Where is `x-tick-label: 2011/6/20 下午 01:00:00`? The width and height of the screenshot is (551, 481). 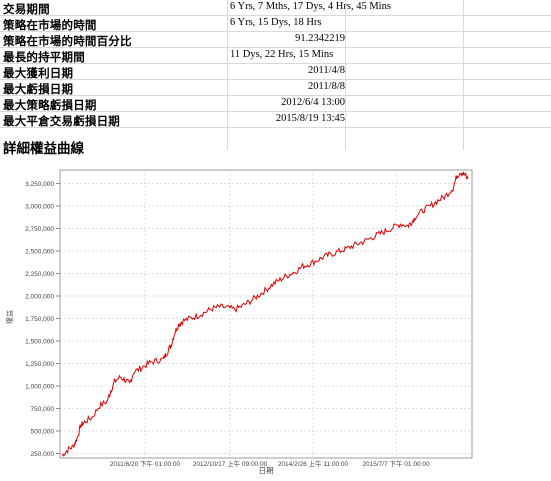 x-tick-label: 2011/6/20 下午 01:00:00 is located at coordinates (145, 463).